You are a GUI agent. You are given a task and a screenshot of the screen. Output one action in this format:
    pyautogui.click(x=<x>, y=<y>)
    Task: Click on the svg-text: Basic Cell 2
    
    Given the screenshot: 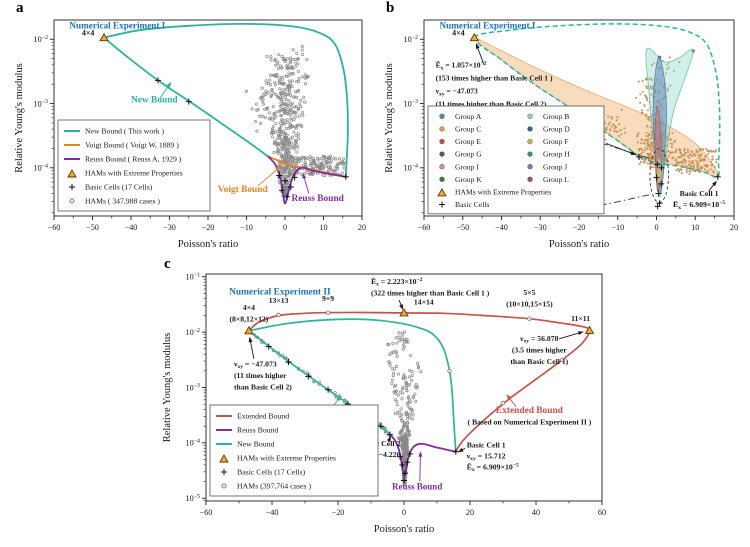 What is the action you would take?
    pyautogui.click(x=380, y=443)
    